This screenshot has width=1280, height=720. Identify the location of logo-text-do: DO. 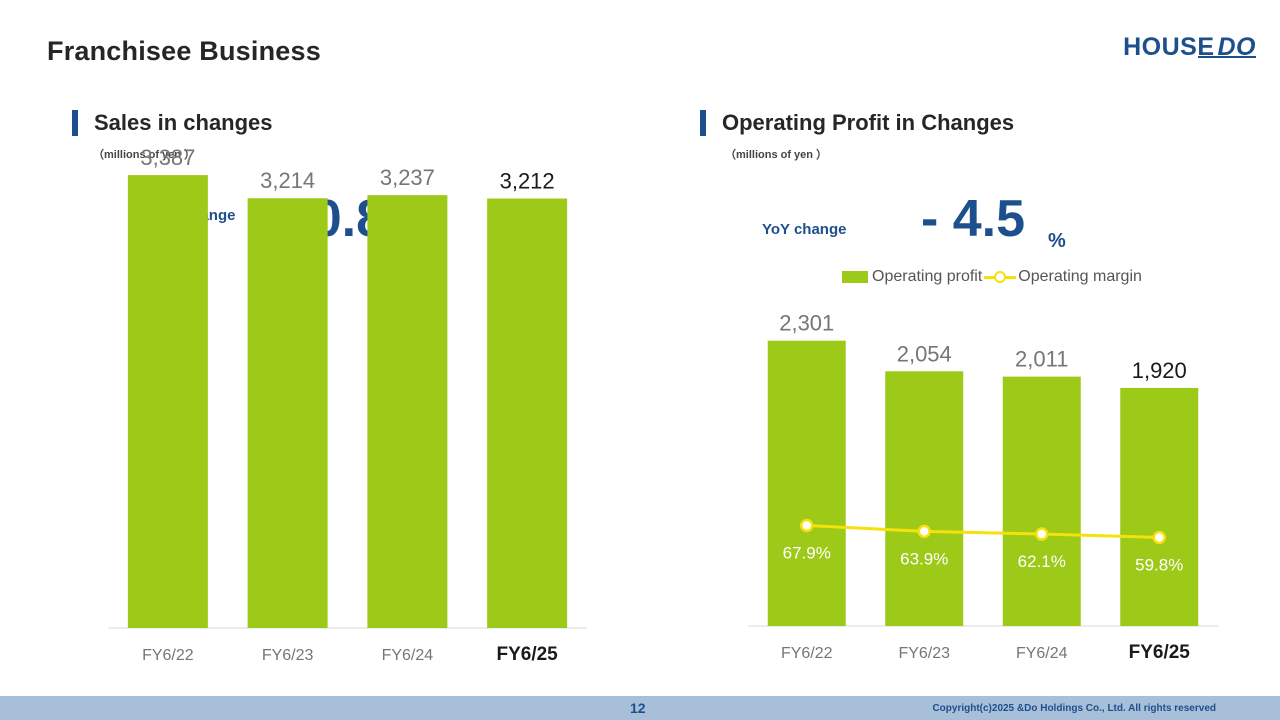
(1236, 47).